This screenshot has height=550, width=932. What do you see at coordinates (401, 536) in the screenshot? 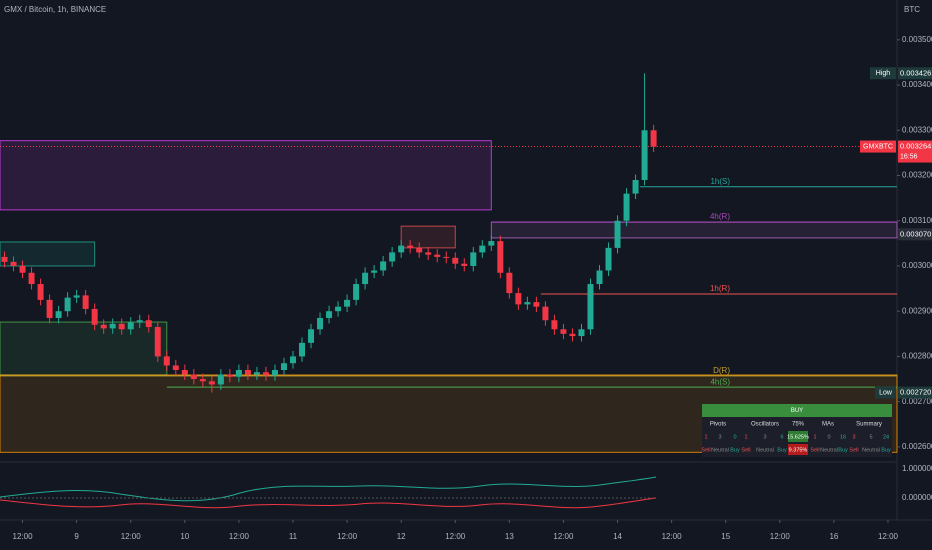
I see `x-tick-label: 12` at bounding box center [401, 536].